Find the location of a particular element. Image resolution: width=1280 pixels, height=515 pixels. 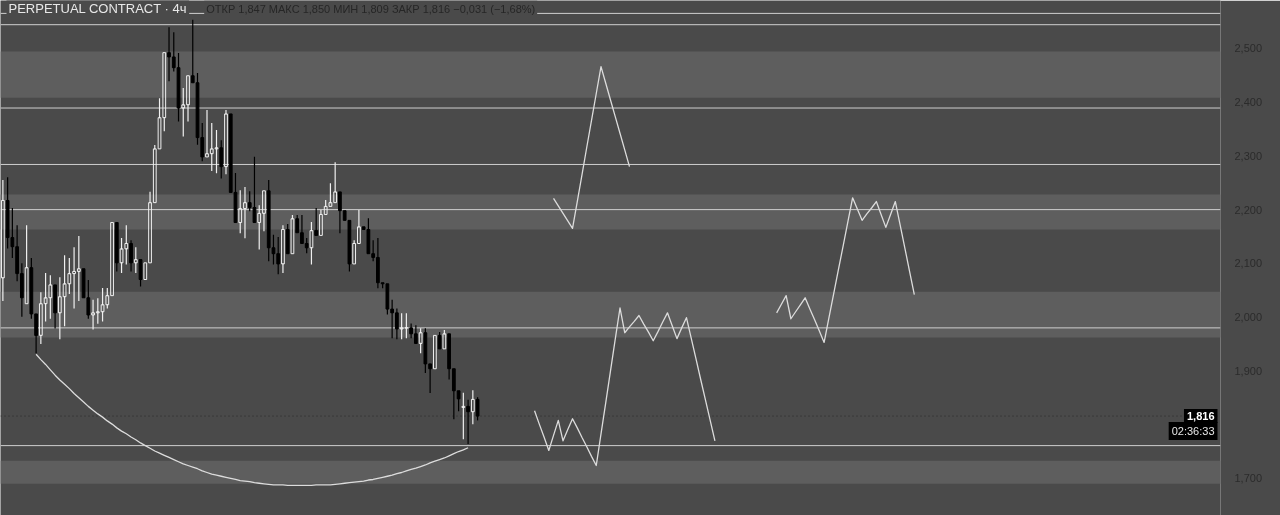

ref-line-label: 1,816 is located at coordinates (1200, 416).